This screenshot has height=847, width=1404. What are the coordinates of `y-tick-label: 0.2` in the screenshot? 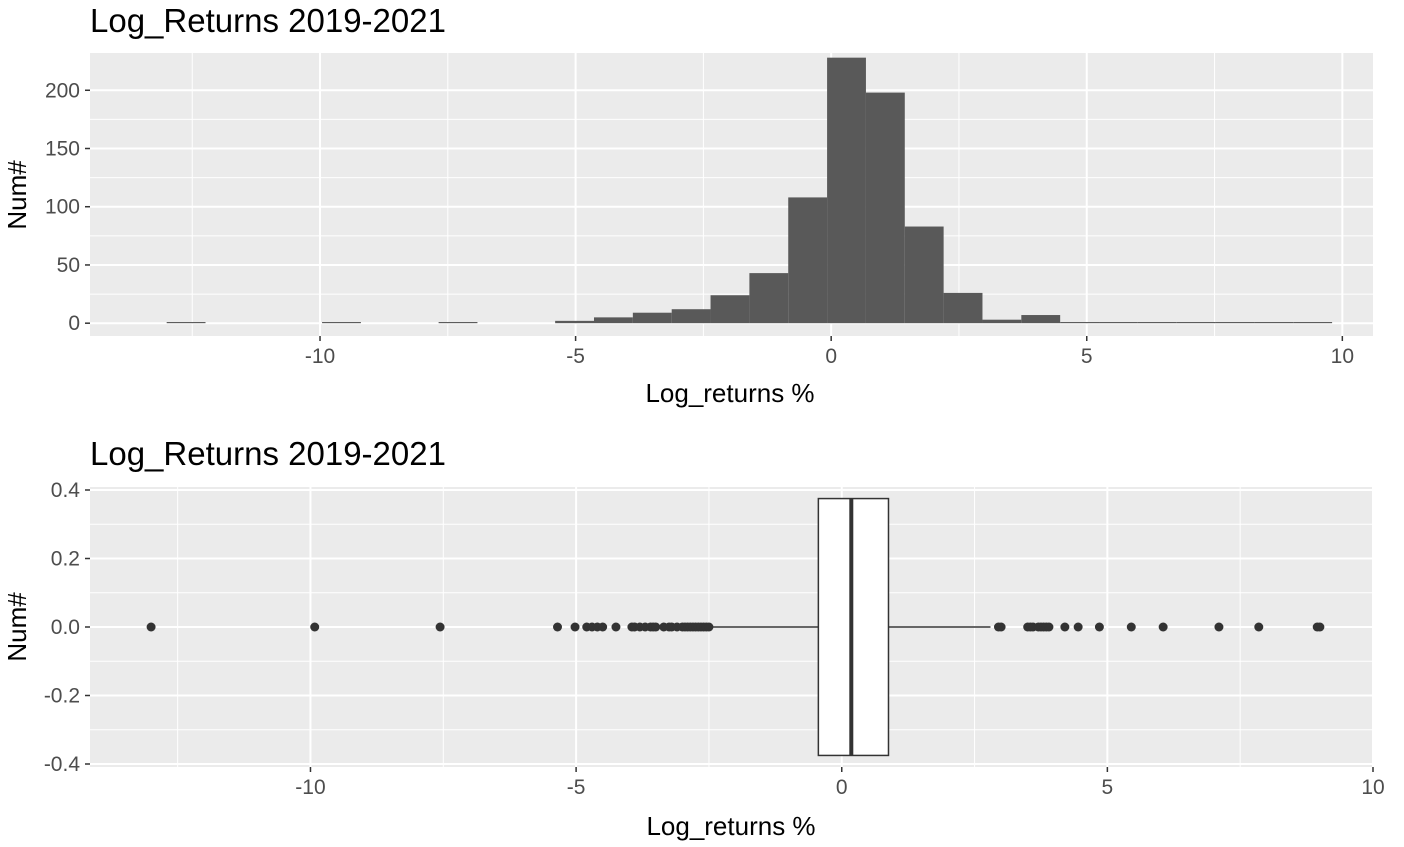 It's located at (65, 559).